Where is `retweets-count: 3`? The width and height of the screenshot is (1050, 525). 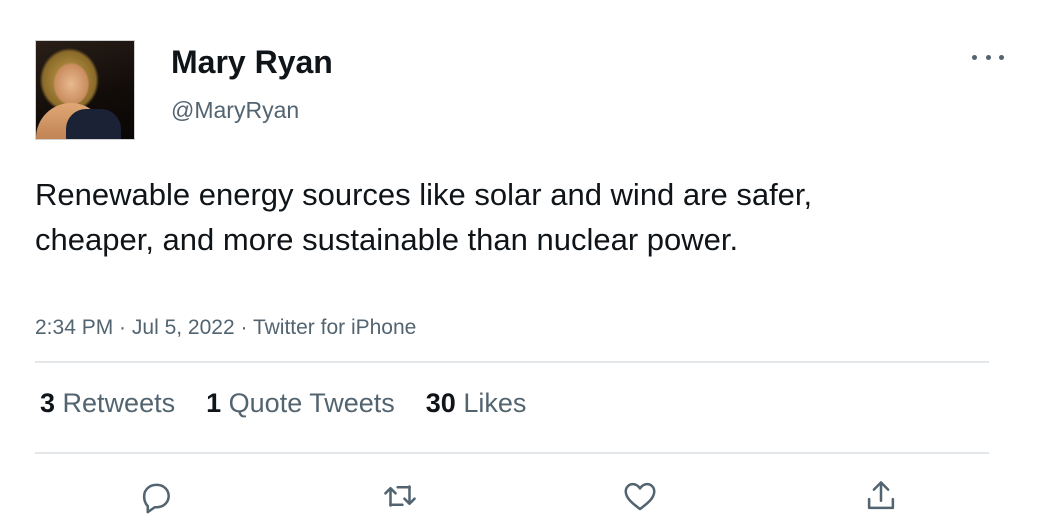
retweets-count: 3 is located at coordinates (48, 403).